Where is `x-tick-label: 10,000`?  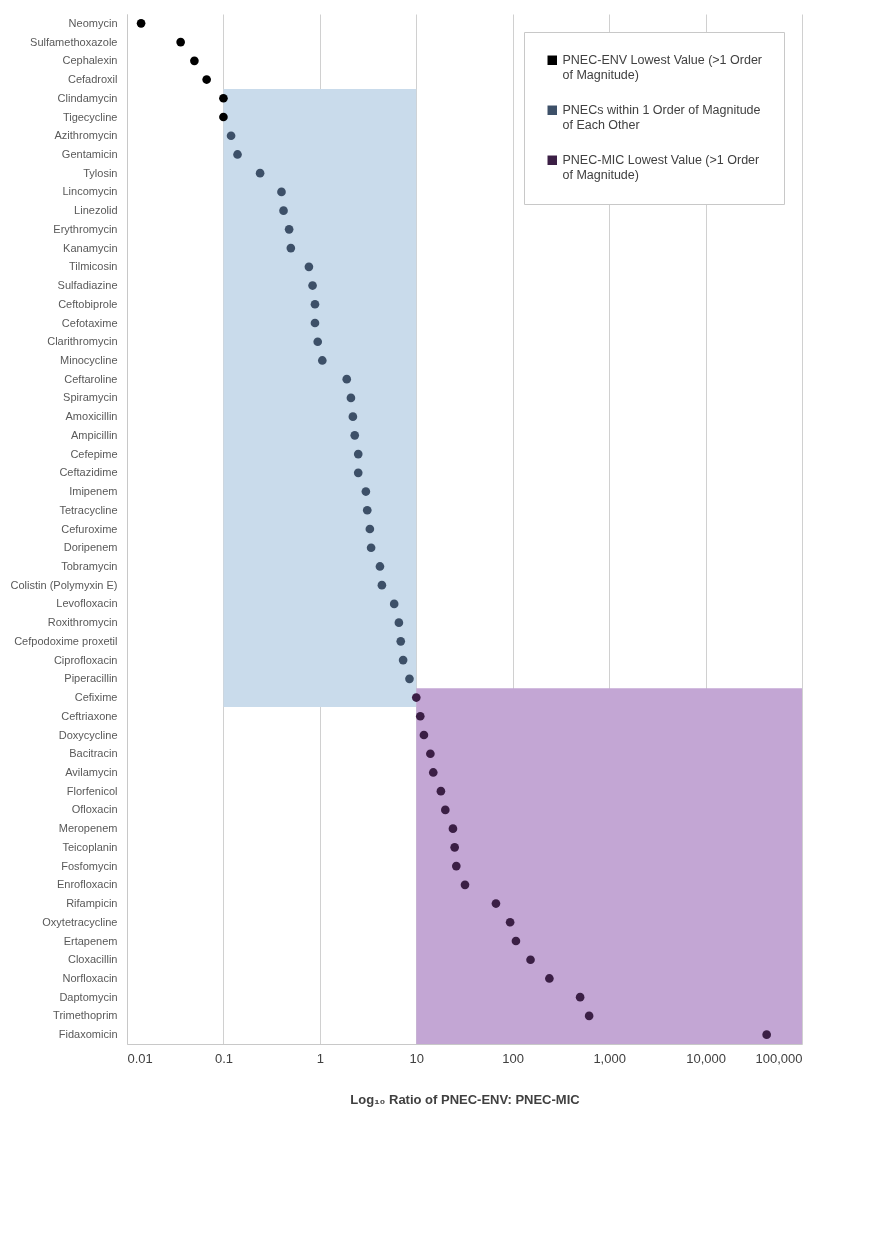
x-tick-label: 10,000 is located at coordinates (706, 1058).